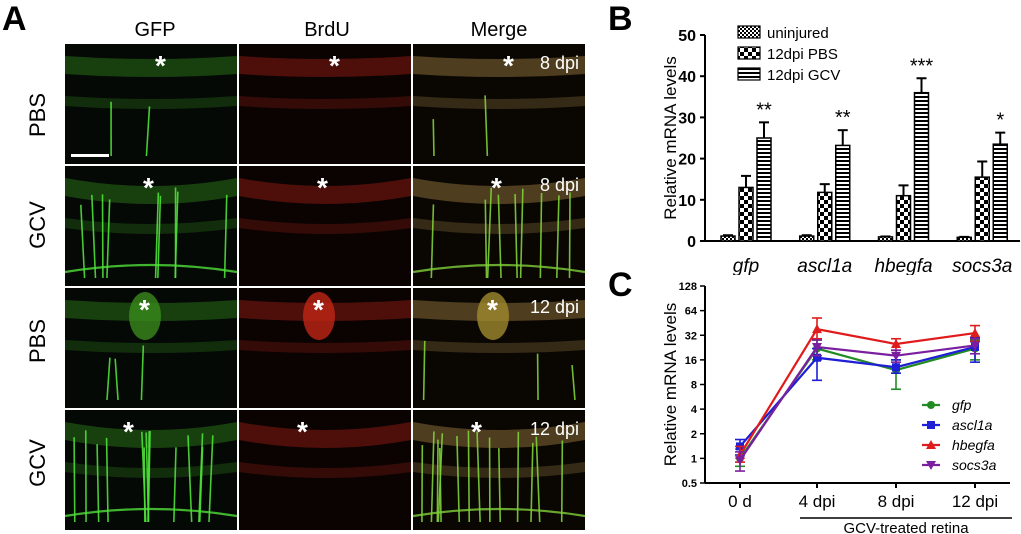 This screenshot has width=1021, height=534. I want to click on micrograph-brdu-row4: *, so click(325, 470).